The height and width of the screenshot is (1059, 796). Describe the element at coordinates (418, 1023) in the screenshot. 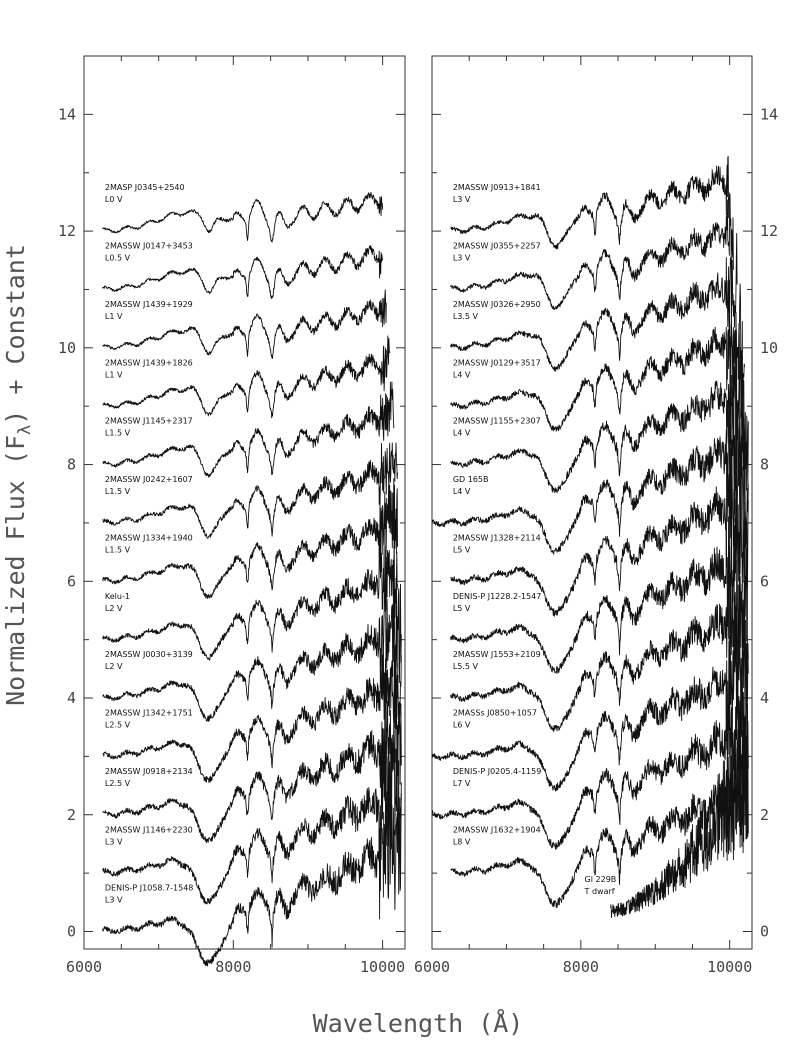

I see `x-axis-title: Wavelength (Å)` at that location.